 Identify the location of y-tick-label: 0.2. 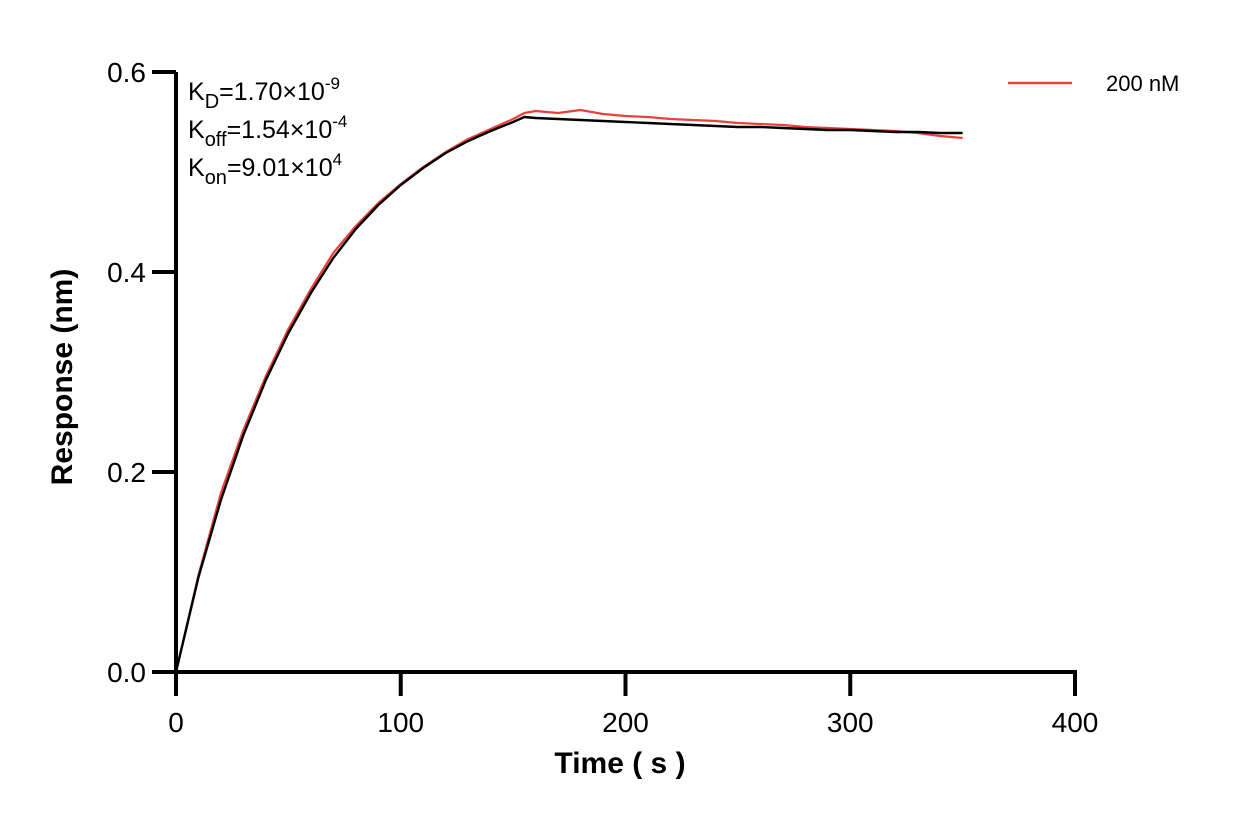
(126, 472).